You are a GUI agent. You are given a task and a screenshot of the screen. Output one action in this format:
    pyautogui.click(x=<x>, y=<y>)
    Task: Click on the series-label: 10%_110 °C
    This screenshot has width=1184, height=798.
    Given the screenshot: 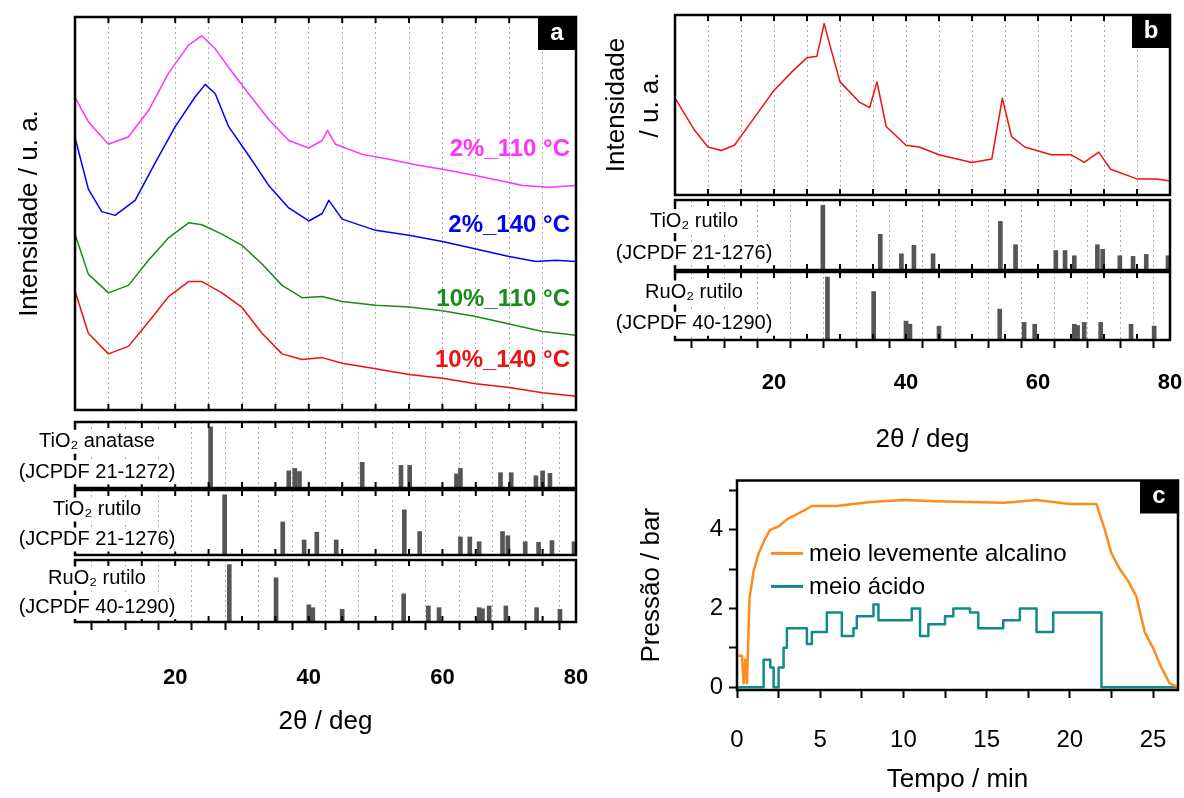 What is the action you would take?
    pyautogui.click(x=503, y=297)
    